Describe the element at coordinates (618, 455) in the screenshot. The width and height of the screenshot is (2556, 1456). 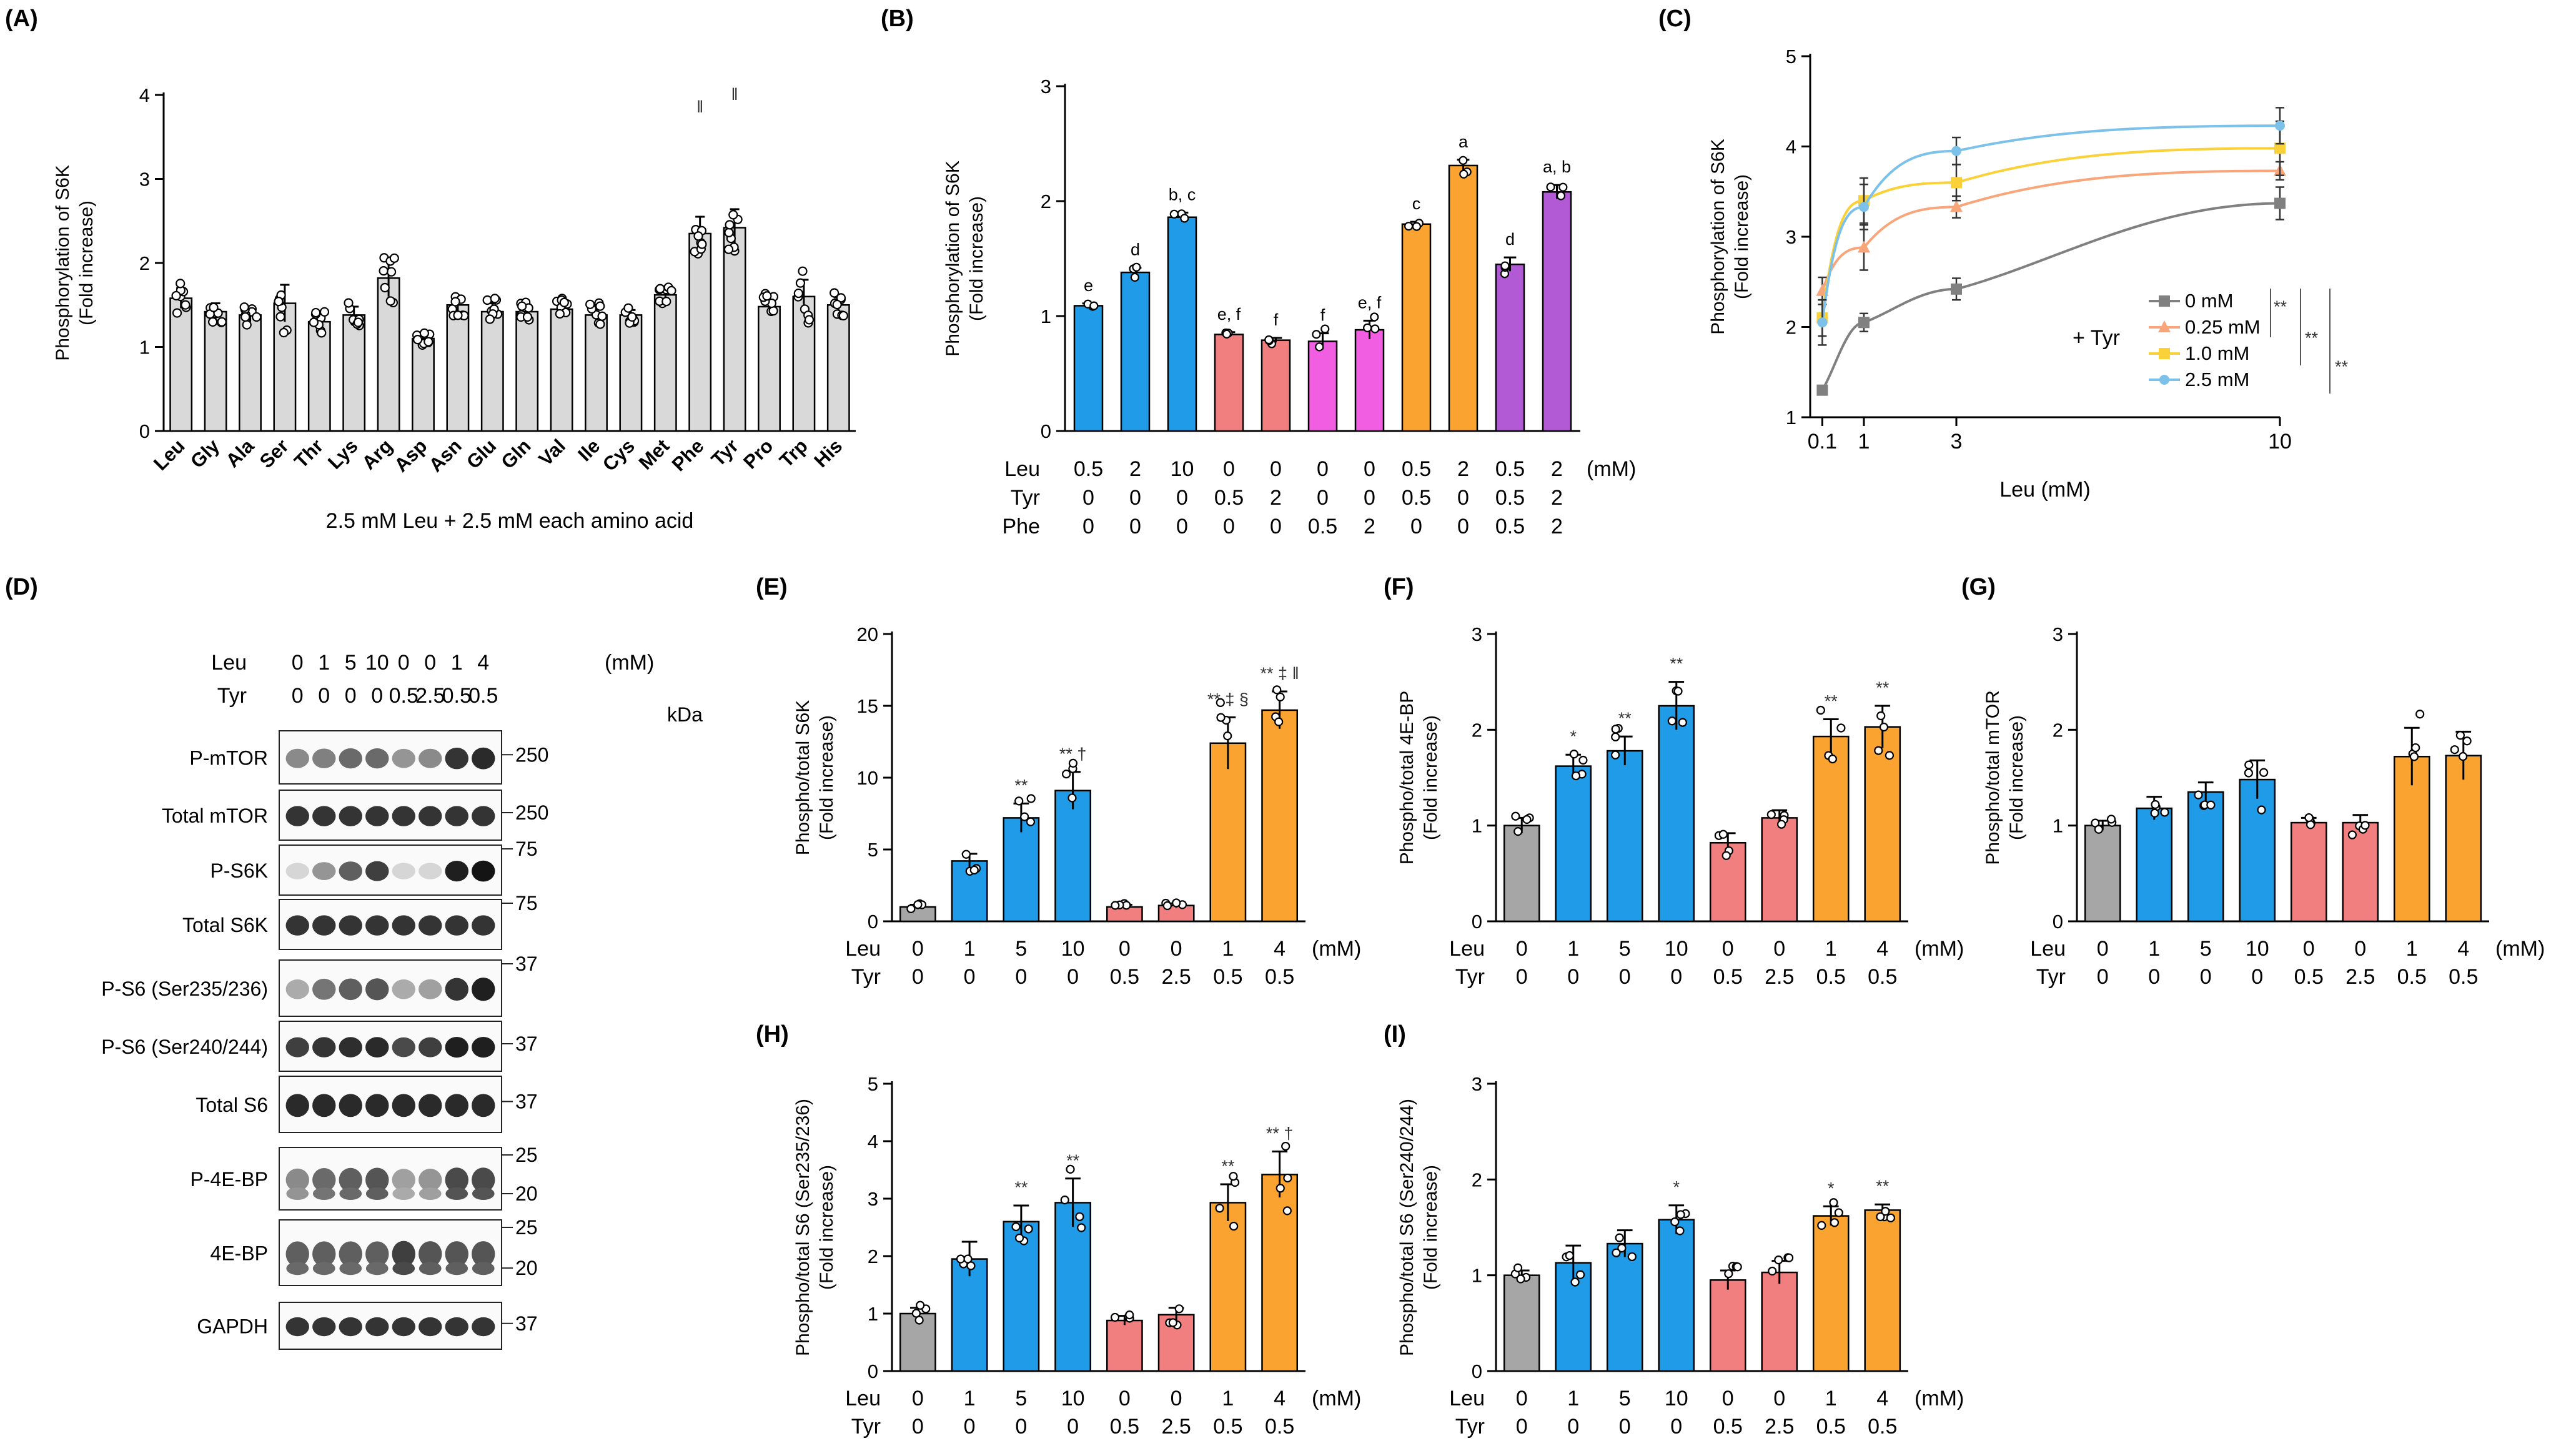
I see `x-tick-label: Cys` at that location.